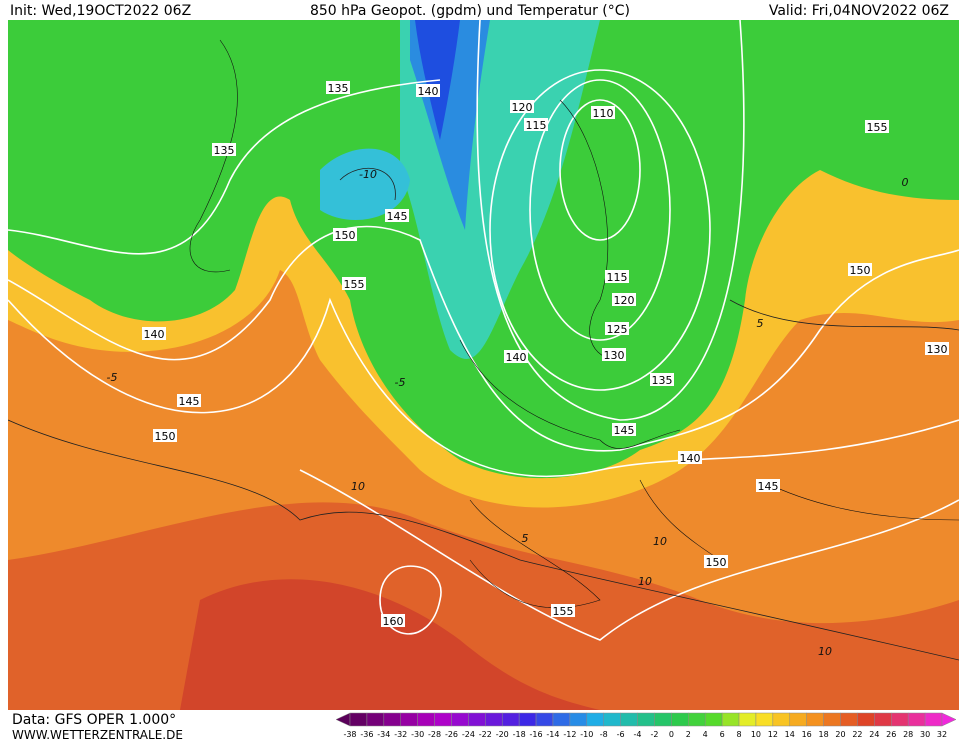  Describe the element at coordinates (738, 734) in the screenshot. I see `colorbar-label: 8` at that location.